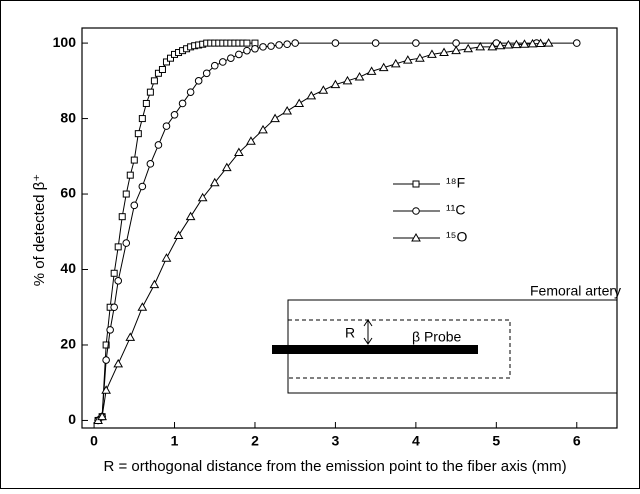 This screenshot has width=640, height=494. Describe the element at coordinates (577, 441) in the screenshot. I see `x-tick-label: 6` at that location.